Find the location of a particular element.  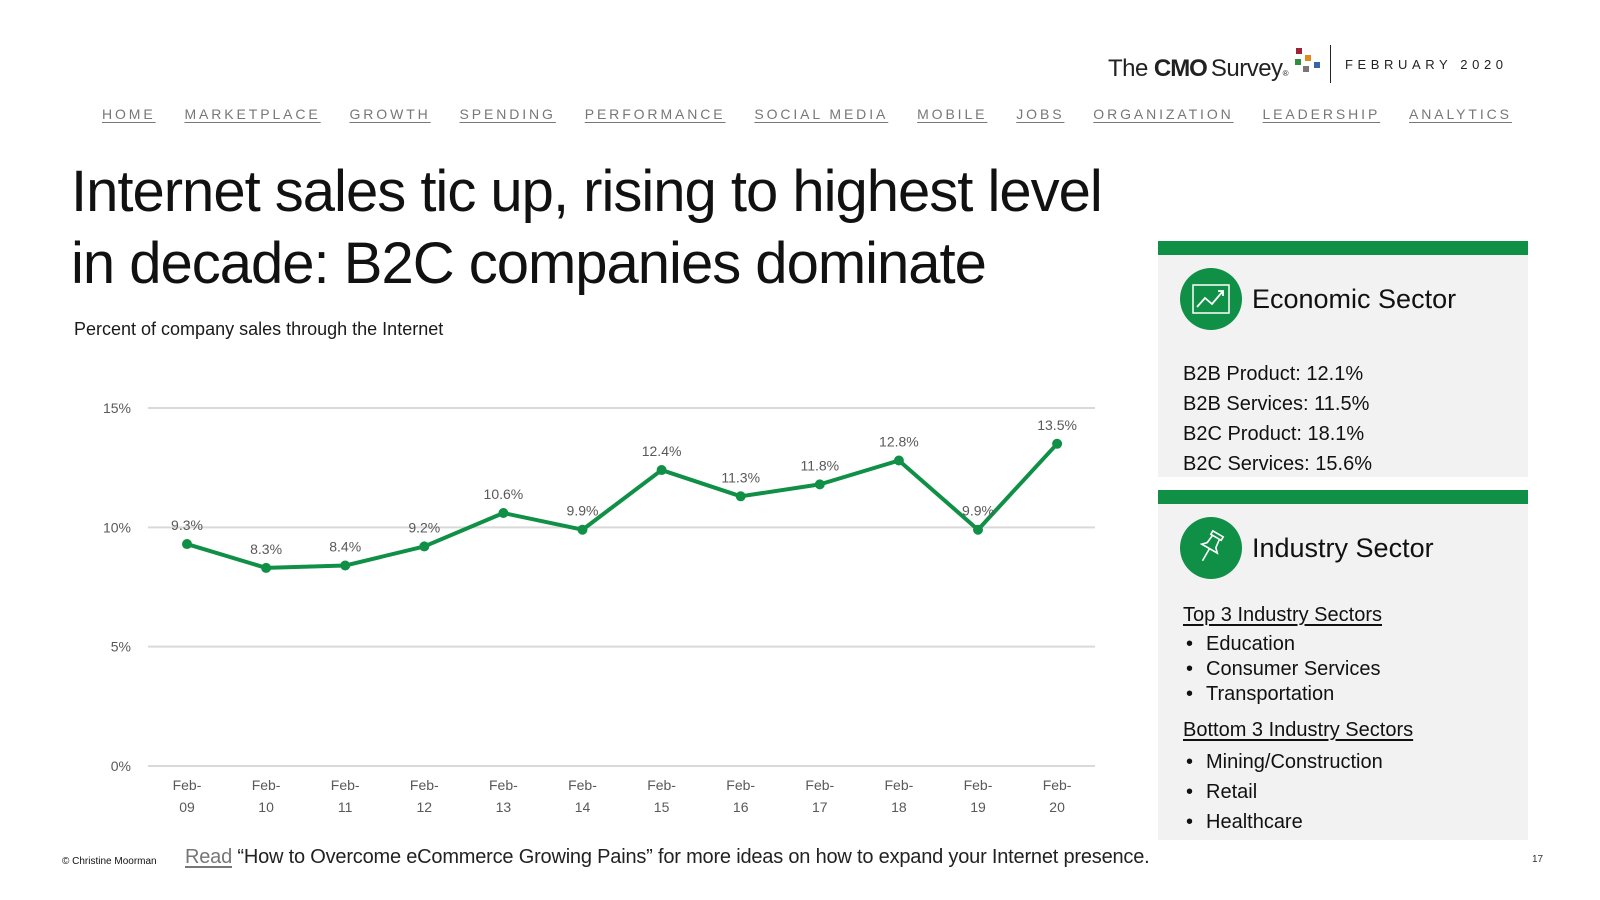

industry-sector-title: Industry Sector is located at coordinates (1343, 547).